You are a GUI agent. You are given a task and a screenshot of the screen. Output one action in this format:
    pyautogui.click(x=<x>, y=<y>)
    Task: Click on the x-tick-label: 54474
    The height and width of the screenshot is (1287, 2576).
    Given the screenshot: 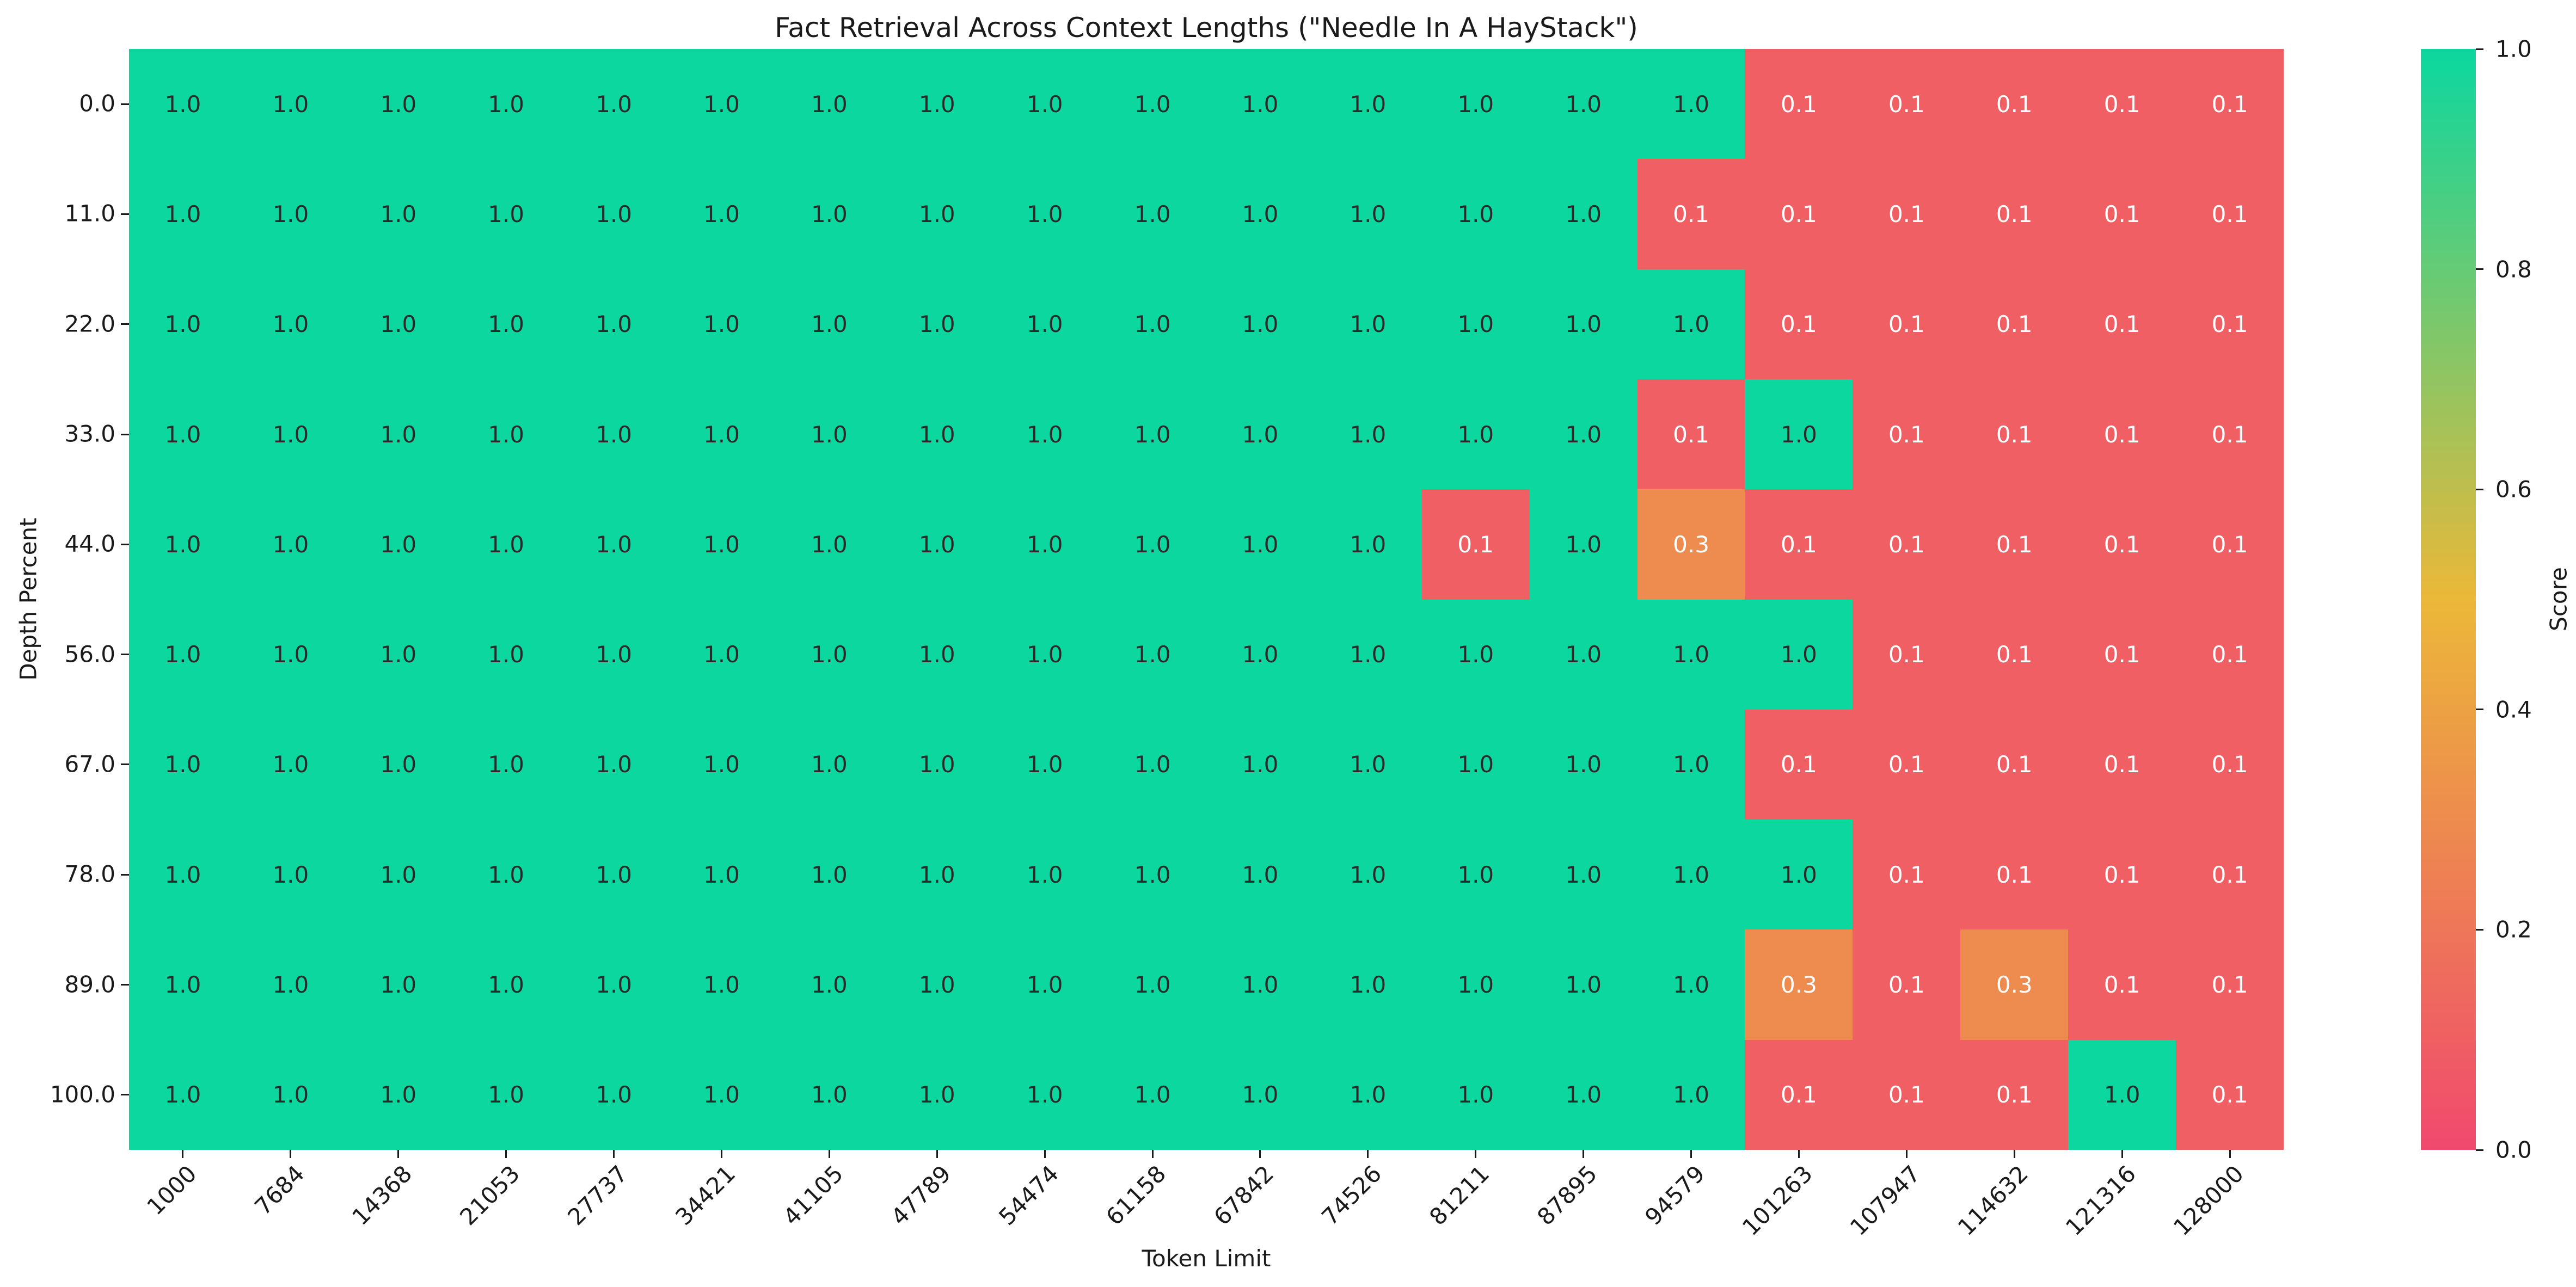 What is the action you would take?
    pyautogui.click(x=1028, y=1195)
    